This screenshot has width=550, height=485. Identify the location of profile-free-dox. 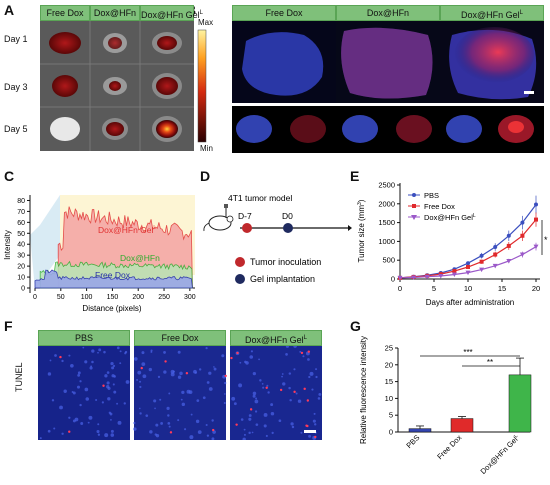
(113, 279).